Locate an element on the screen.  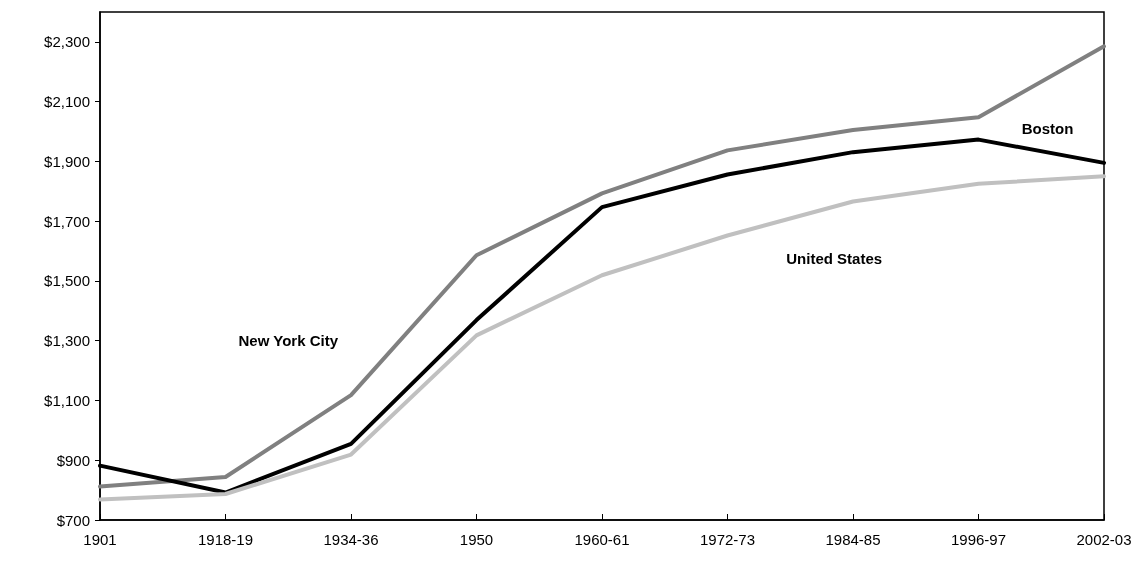
x-tick-label: 1918-19 is located at coordinates (225, 539).